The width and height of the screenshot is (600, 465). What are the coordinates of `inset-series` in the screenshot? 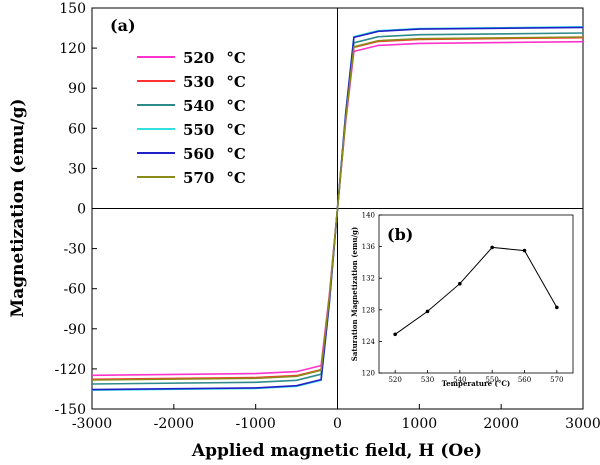 It's located at (476, 291).